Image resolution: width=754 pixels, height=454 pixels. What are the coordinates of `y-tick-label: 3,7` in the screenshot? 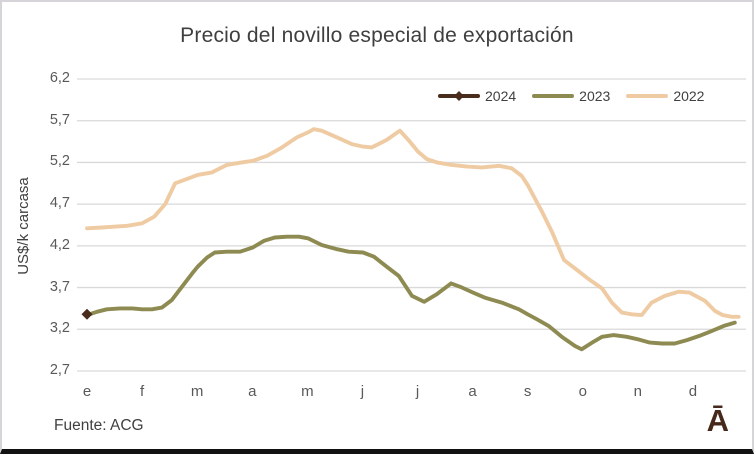 It's located at (59, 286).